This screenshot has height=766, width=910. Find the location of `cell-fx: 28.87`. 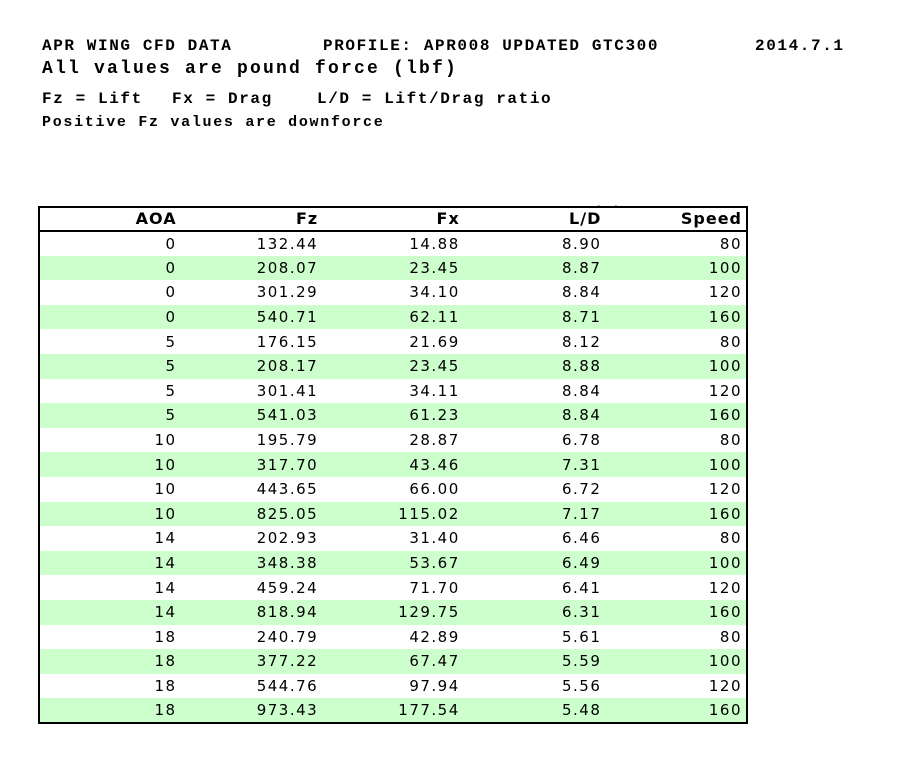

cell-fx: 28.87 is located at coordinates (393, 440).